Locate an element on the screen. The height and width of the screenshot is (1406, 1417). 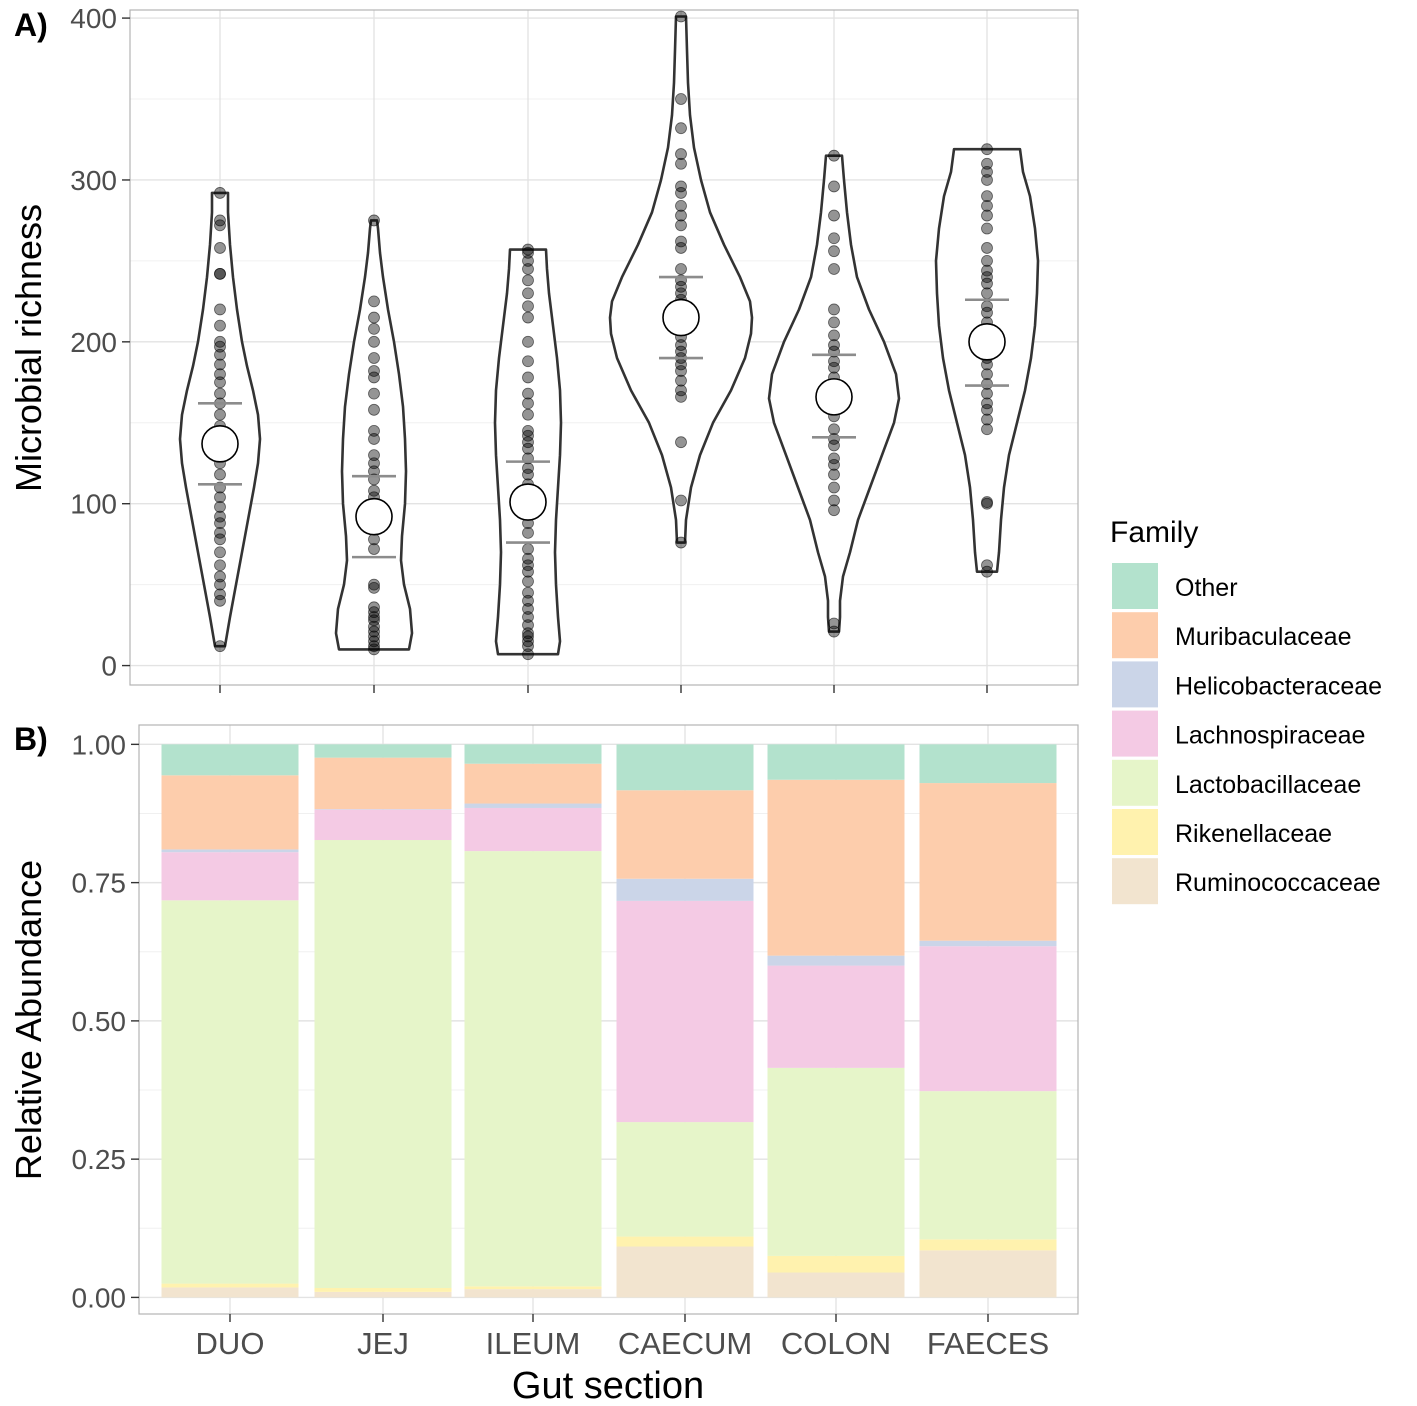
legend-label: Muribaculaceae is located at coordinates (1263, 637).